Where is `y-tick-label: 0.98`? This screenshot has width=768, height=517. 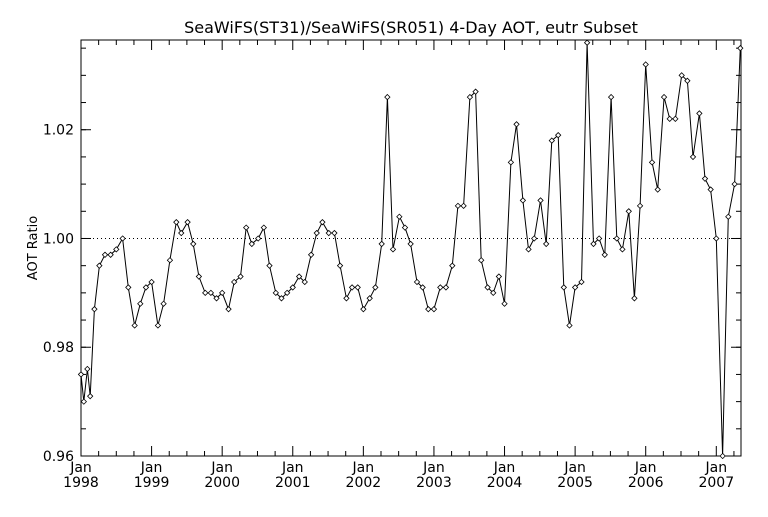 y-tick-label: 0.98 is located at coordinates (58, 348).